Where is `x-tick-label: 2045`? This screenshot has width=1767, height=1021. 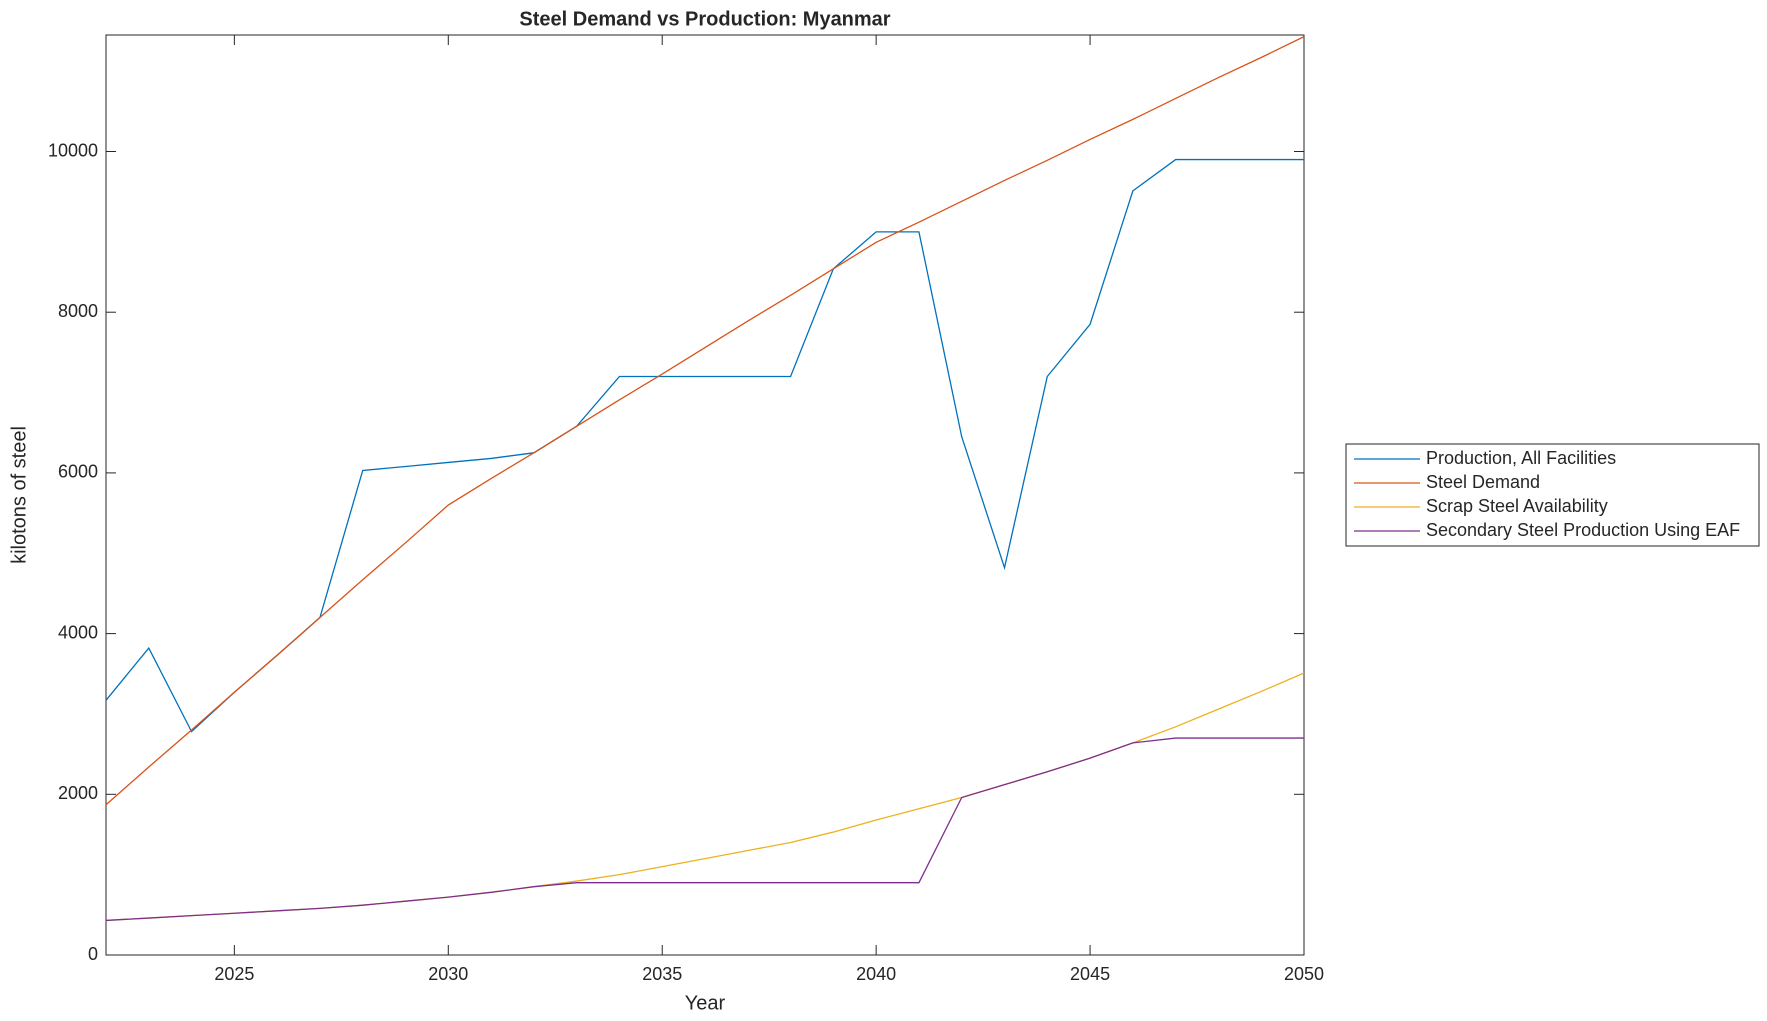 x-tick-label: 2045 is located at coordinates (1090, 974).